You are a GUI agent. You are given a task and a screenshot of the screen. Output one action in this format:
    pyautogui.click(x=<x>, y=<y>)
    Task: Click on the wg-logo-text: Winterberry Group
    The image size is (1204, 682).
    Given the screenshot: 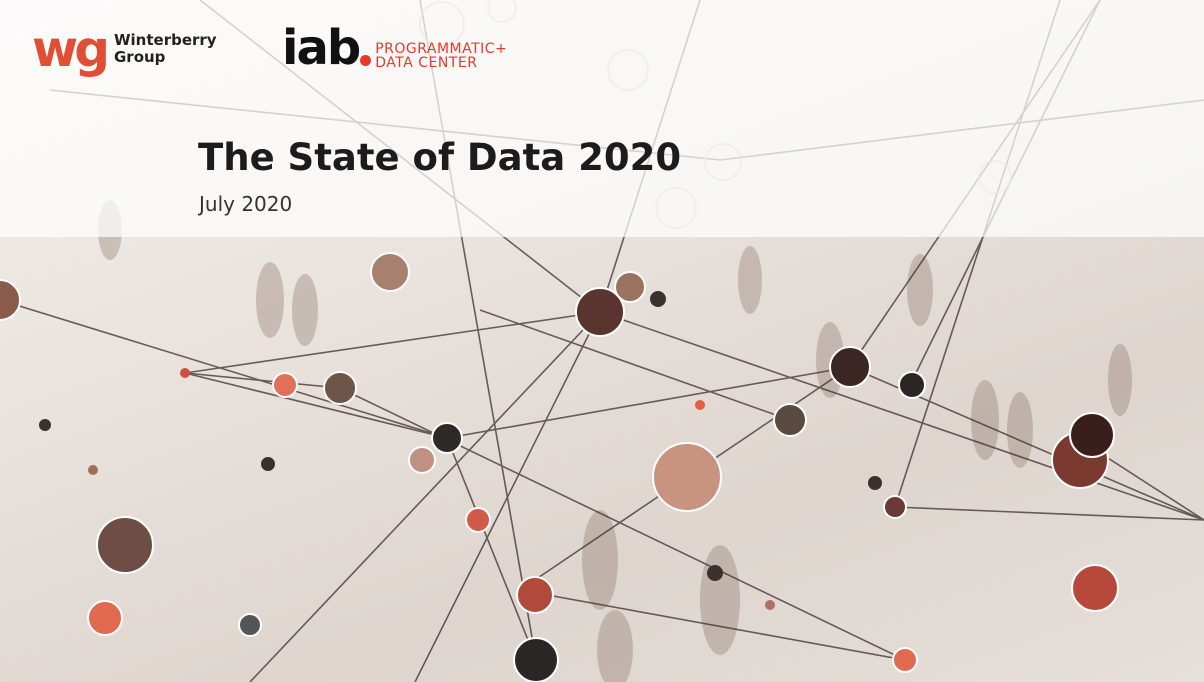 What is the action you would take?
    pyautogui.click(x=165, y=49)
    